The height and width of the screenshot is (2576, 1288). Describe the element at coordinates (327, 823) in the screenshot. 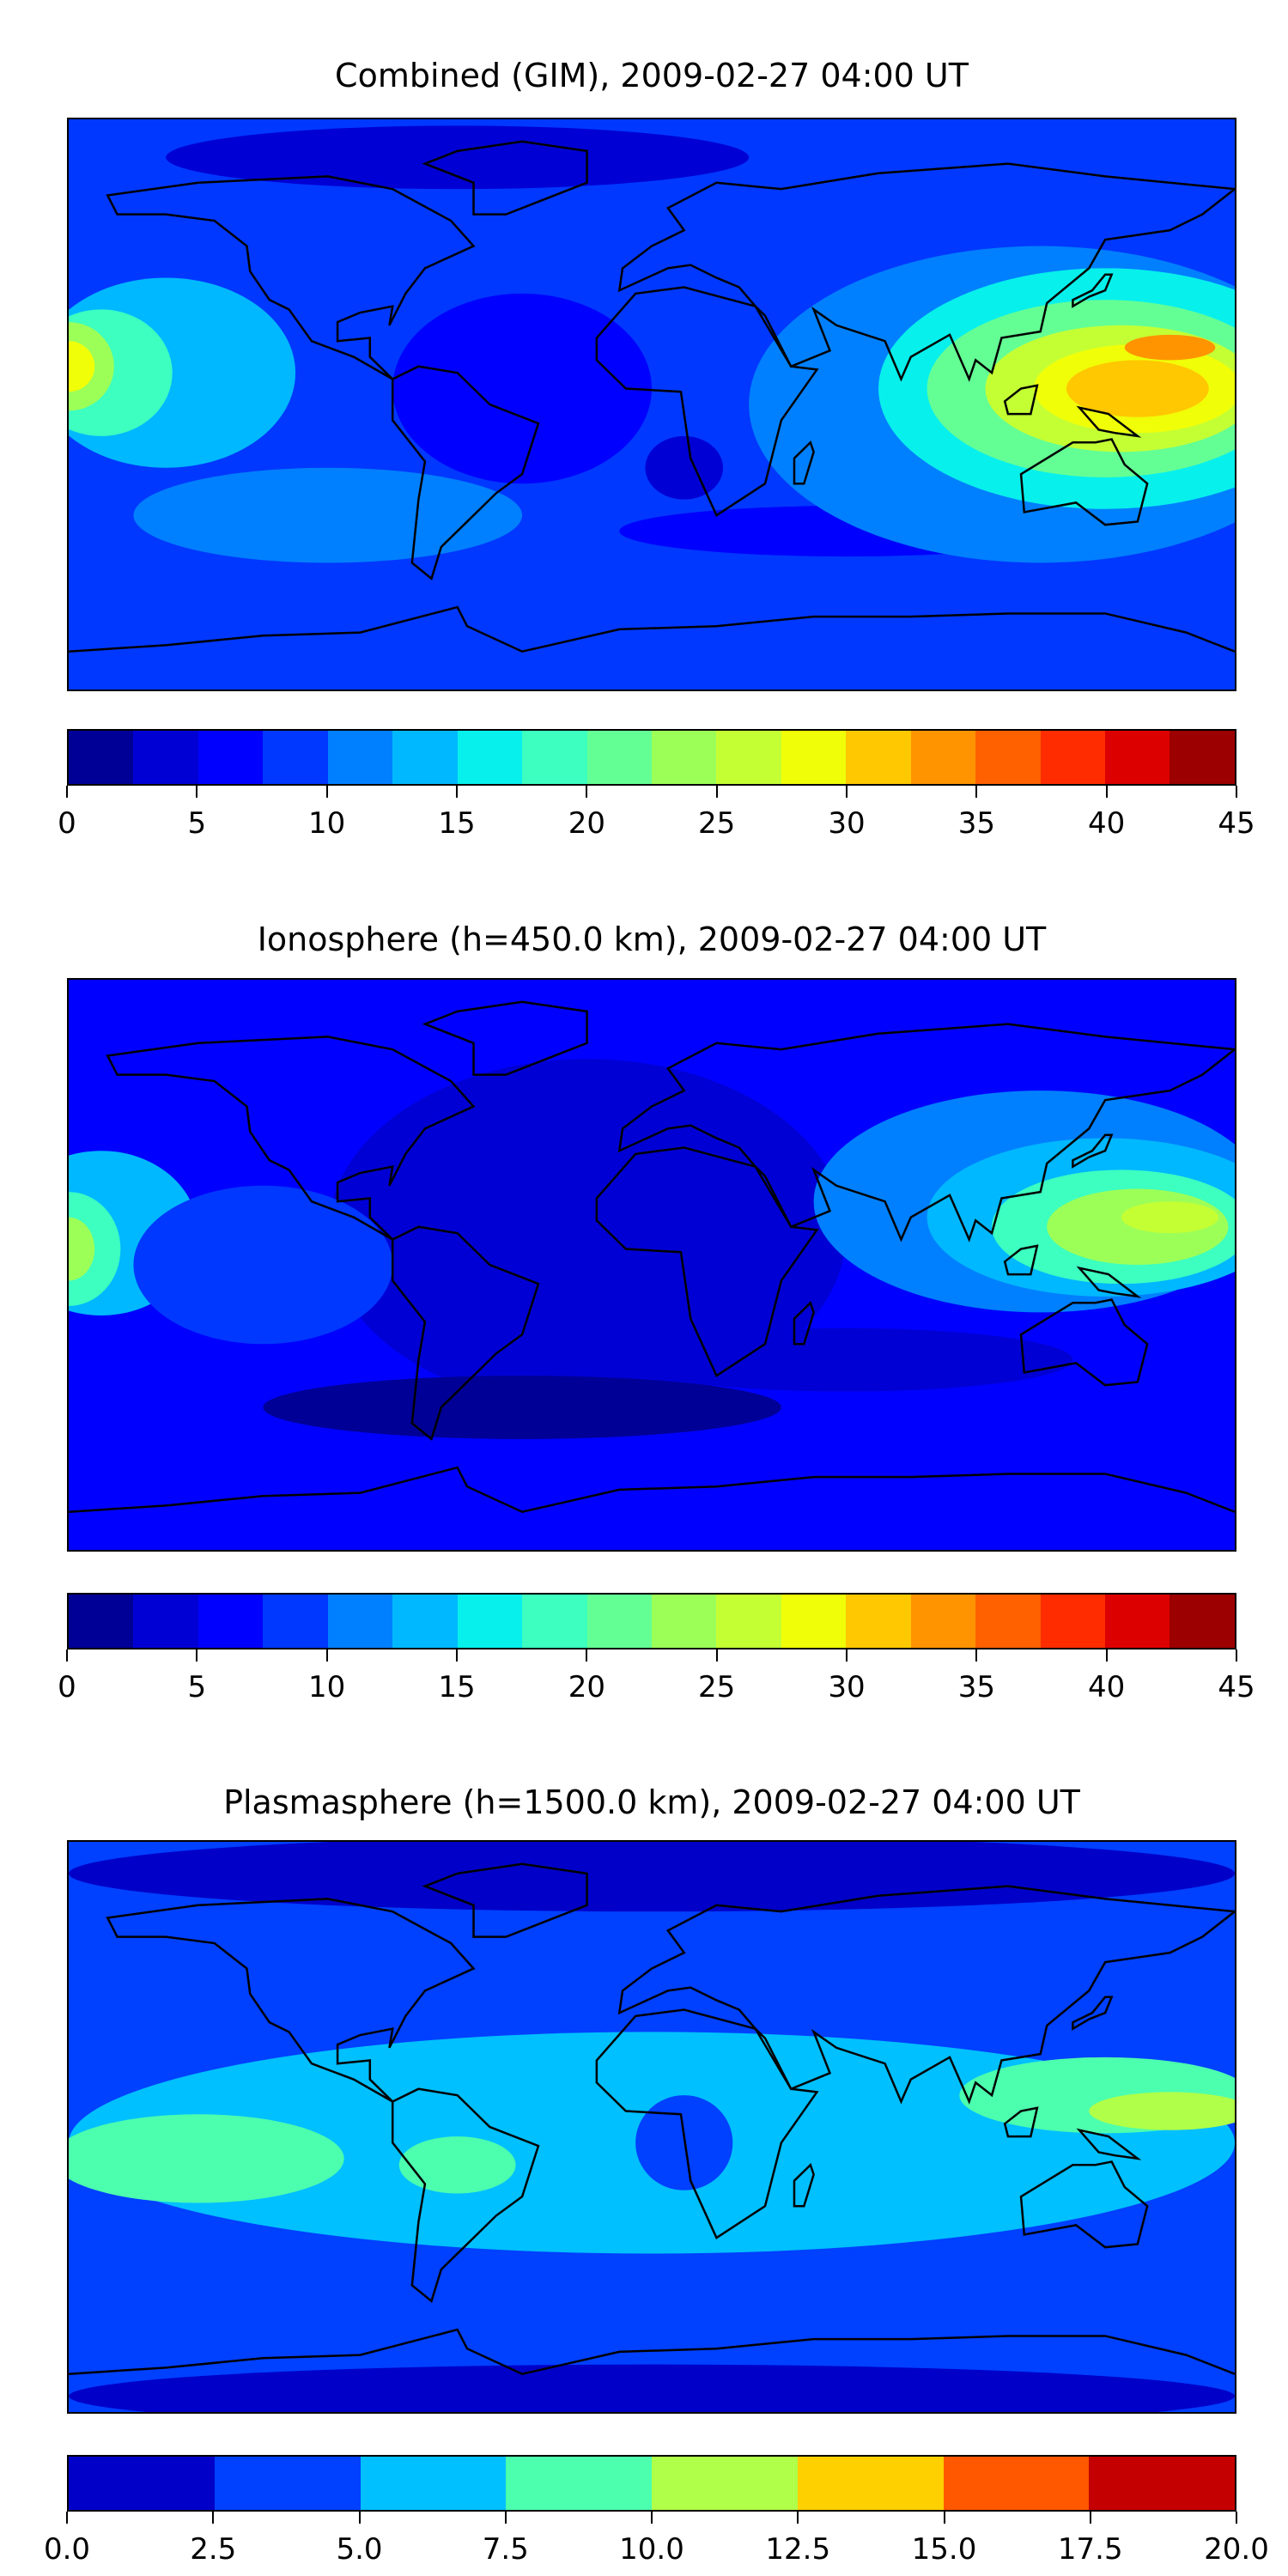

I see `tick-label: 10` at that location.